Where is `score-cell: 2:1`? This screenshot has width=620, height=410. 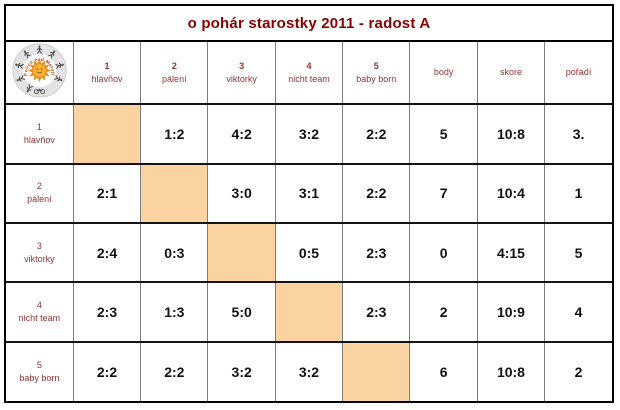
score-cell: 2:1 is located at coordinates (106, 192).